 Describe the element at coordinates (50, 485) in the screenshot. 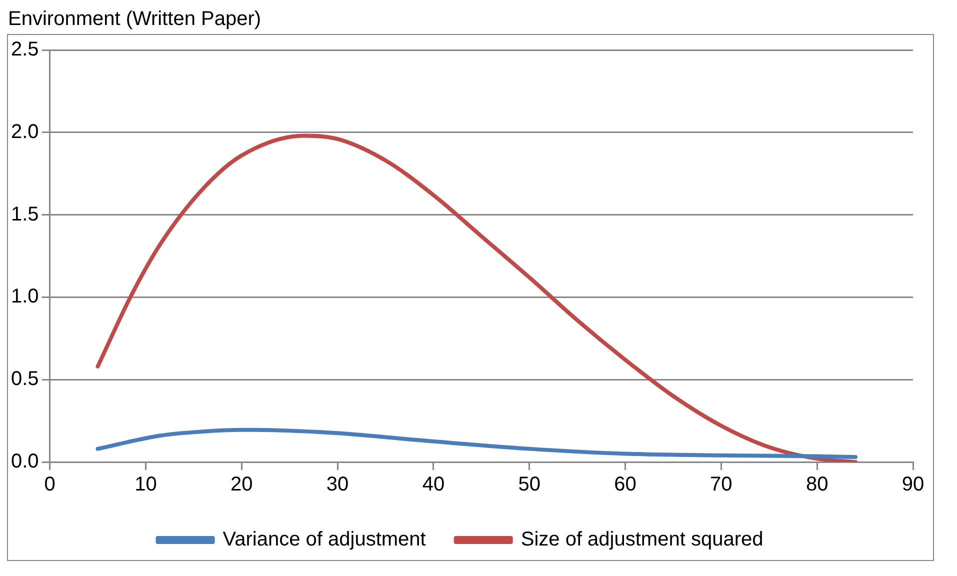

I see `x-tick-label: 0` at that location.